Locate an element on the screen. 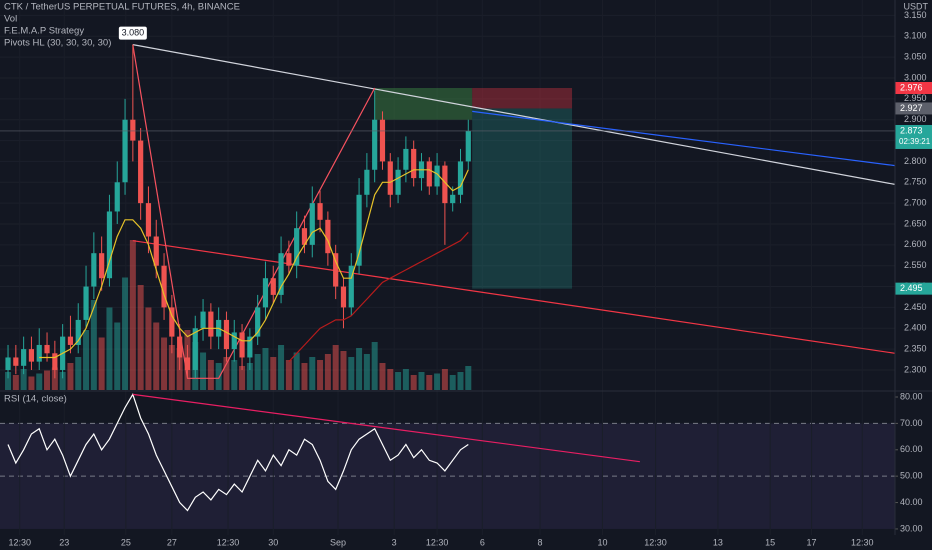  x-tick-label: 15 is located at coordinates (770, 542).